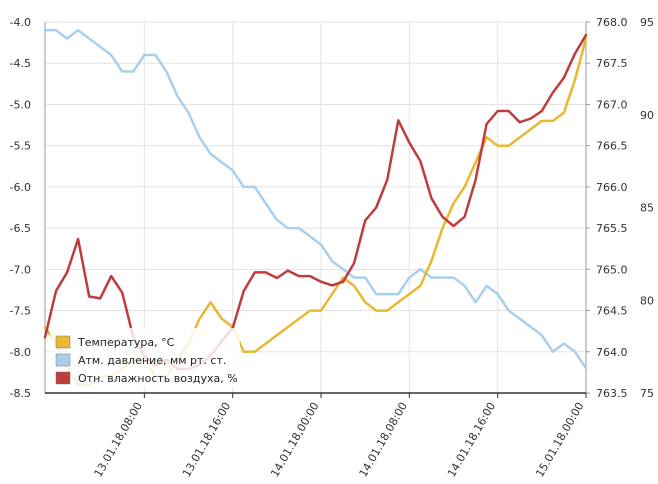  I want to click on x-tick-label: 15.01.18,00:00, so click(559, 439).